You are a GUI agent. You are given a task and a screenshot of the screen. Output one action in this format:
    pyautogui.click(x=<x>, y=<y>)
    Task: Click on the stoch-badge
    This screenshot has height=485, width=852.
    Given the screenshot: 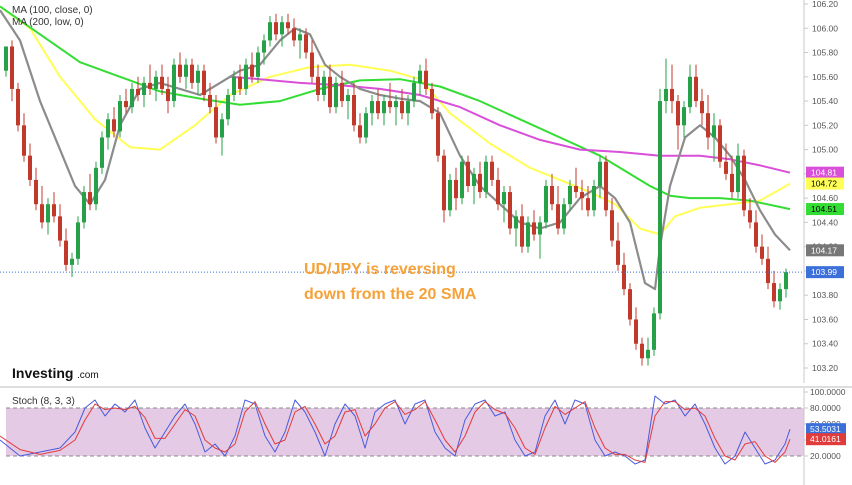 What is the action you would take?
    pyautogui.click(x=826, y=439)
    